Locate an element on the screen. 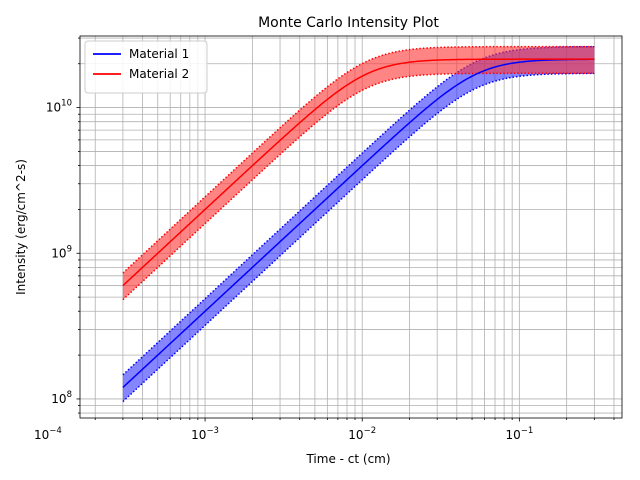  chart-title: Monte Carlo Intensity Plot is located at coordinates (348, 23).